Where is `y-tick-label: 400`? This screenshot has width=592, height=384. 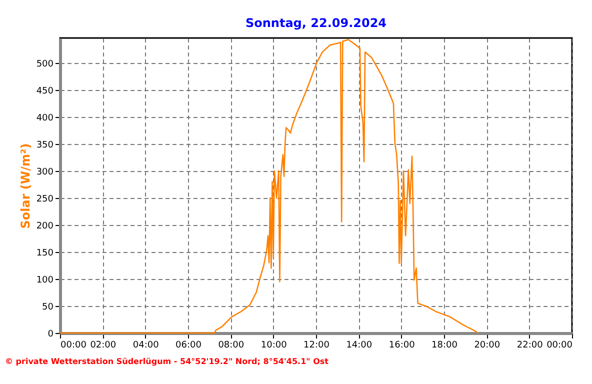 y-tick-label: 400 is located at coordinates (45, 118).